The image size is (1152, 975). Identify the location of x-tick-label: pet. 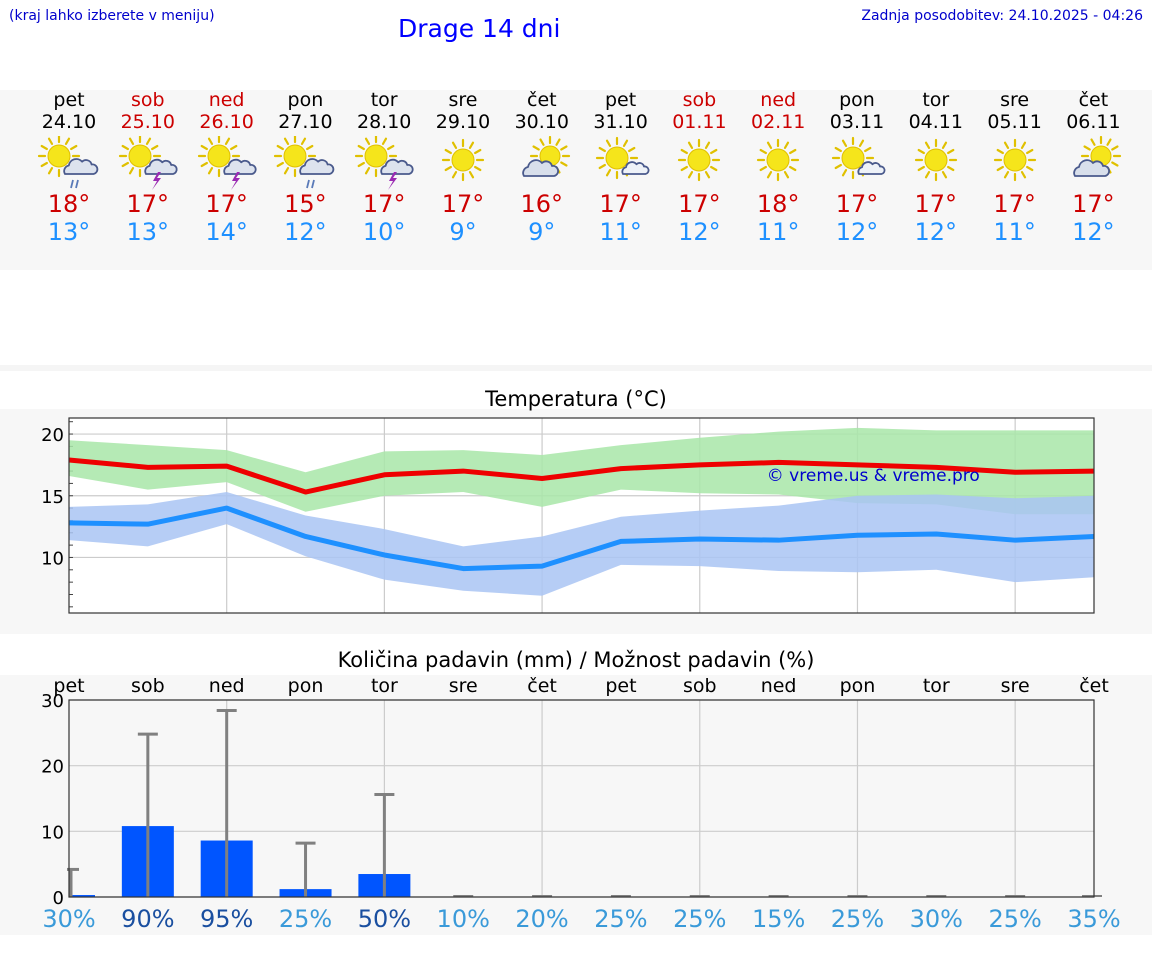
(620, 686).